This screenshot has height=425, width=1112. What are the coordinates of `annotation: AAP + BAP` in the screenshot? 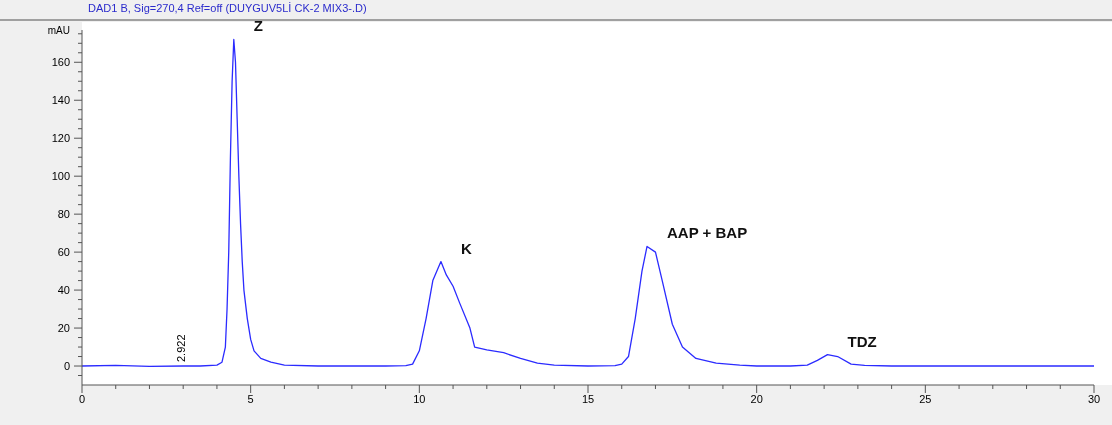 It's located at (707, 233).